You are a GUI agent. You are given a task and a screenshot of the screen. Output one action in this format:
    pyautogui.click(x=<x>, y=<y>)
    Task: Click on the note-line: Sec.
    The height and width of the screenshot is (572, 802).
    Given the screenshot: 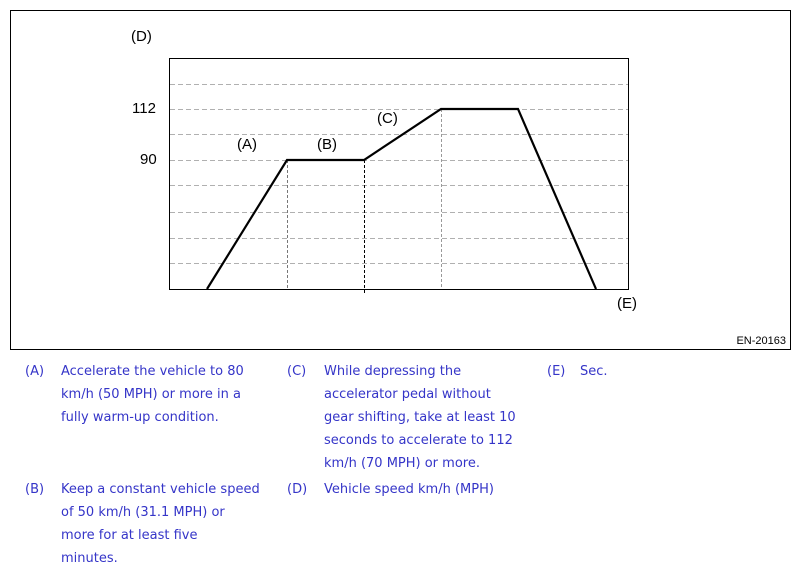 What is the action you would take?
    pyautogui.click(x=594, y=371)
    